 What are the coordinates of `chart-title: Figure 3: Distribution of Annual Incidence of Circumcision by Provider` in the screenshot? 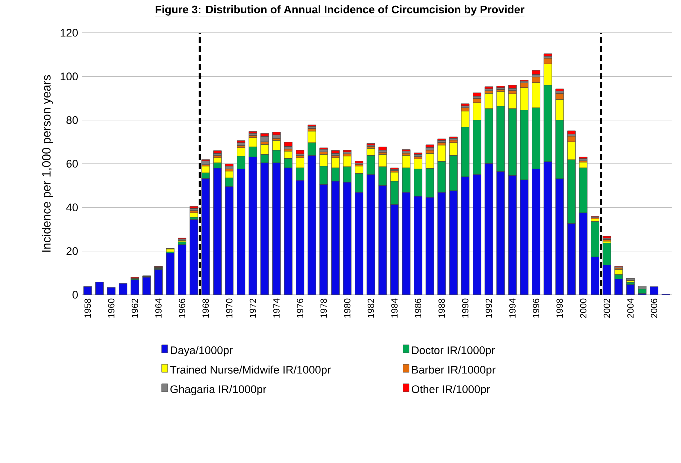 It's located at (340, 11).